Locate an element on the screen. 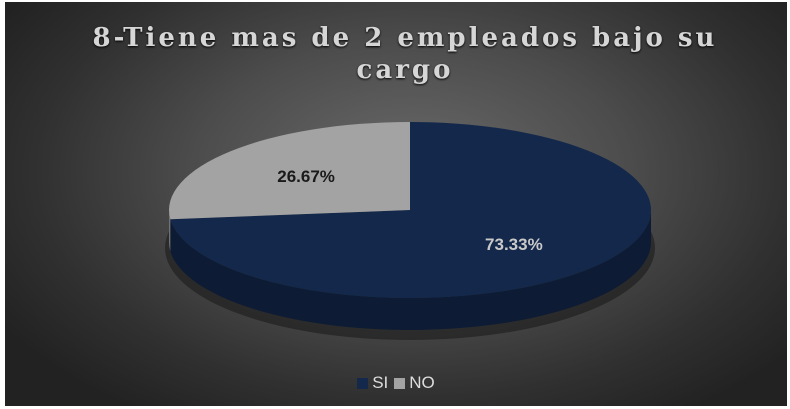 The image size is (790, 409). legend-swatch-no is located at coordinates (400, 383).